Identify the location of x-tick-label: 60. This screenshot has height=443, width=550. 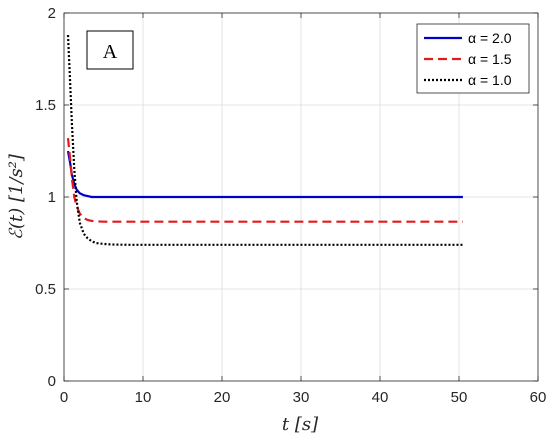
(538, 397).